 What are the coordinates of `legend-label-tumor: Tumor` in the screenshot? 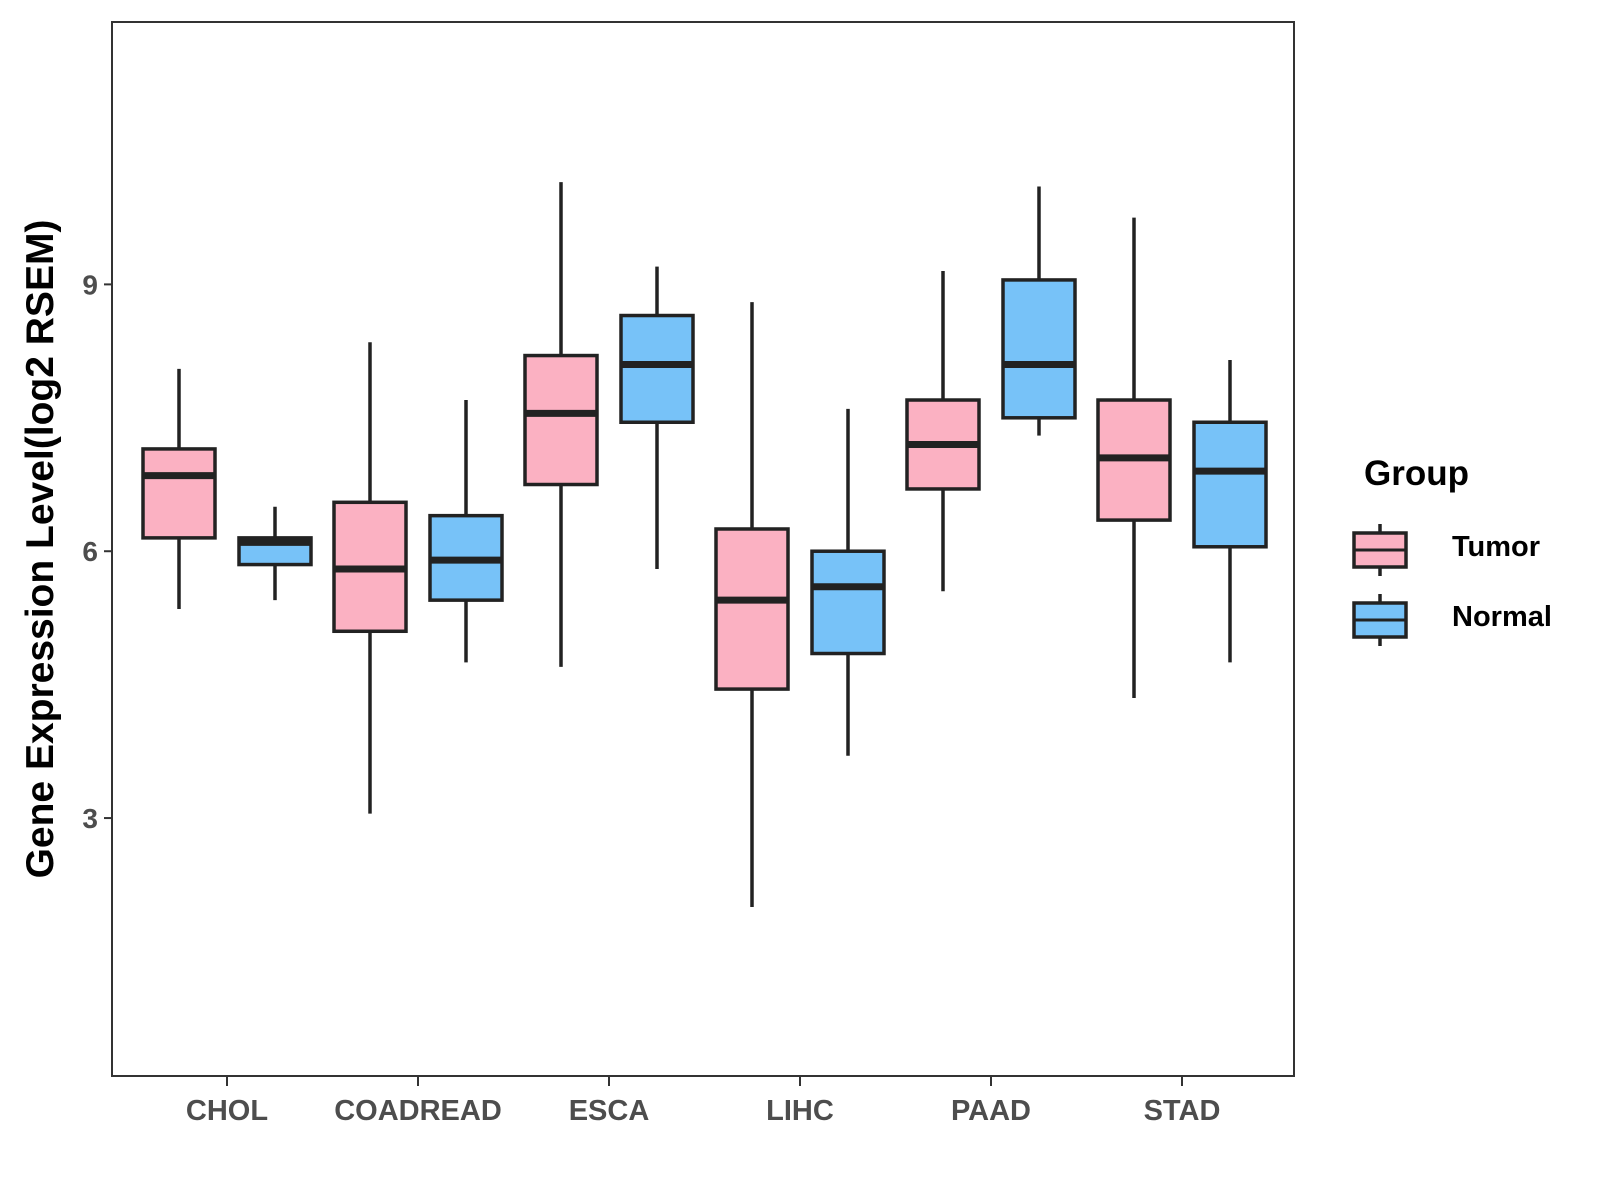 It's located at (1496, 547).